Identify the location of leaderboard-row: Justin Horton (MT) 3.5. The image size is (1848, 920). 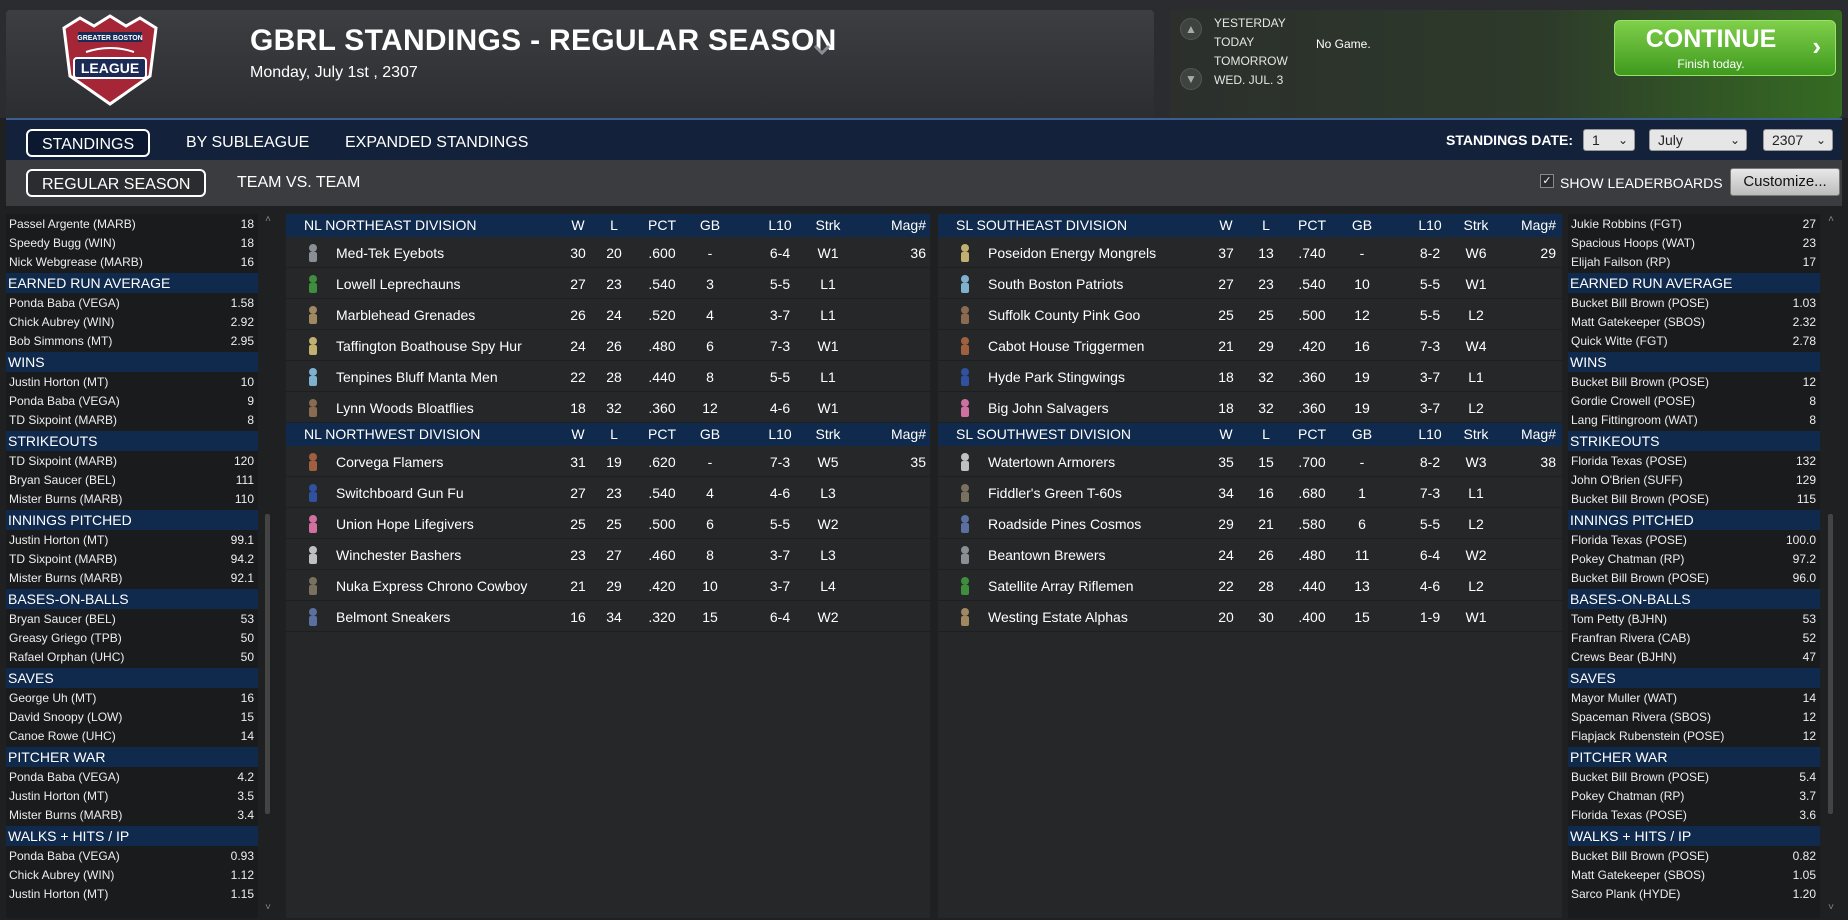
(132, 795).